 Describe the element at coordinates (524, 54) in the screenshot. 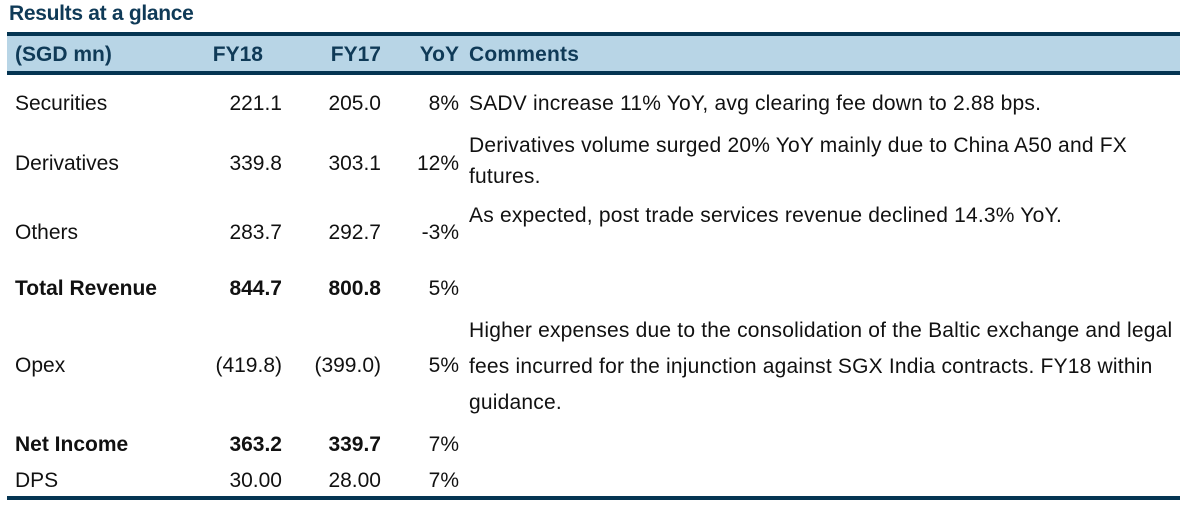

I see `header-comments: Comments` at that location.